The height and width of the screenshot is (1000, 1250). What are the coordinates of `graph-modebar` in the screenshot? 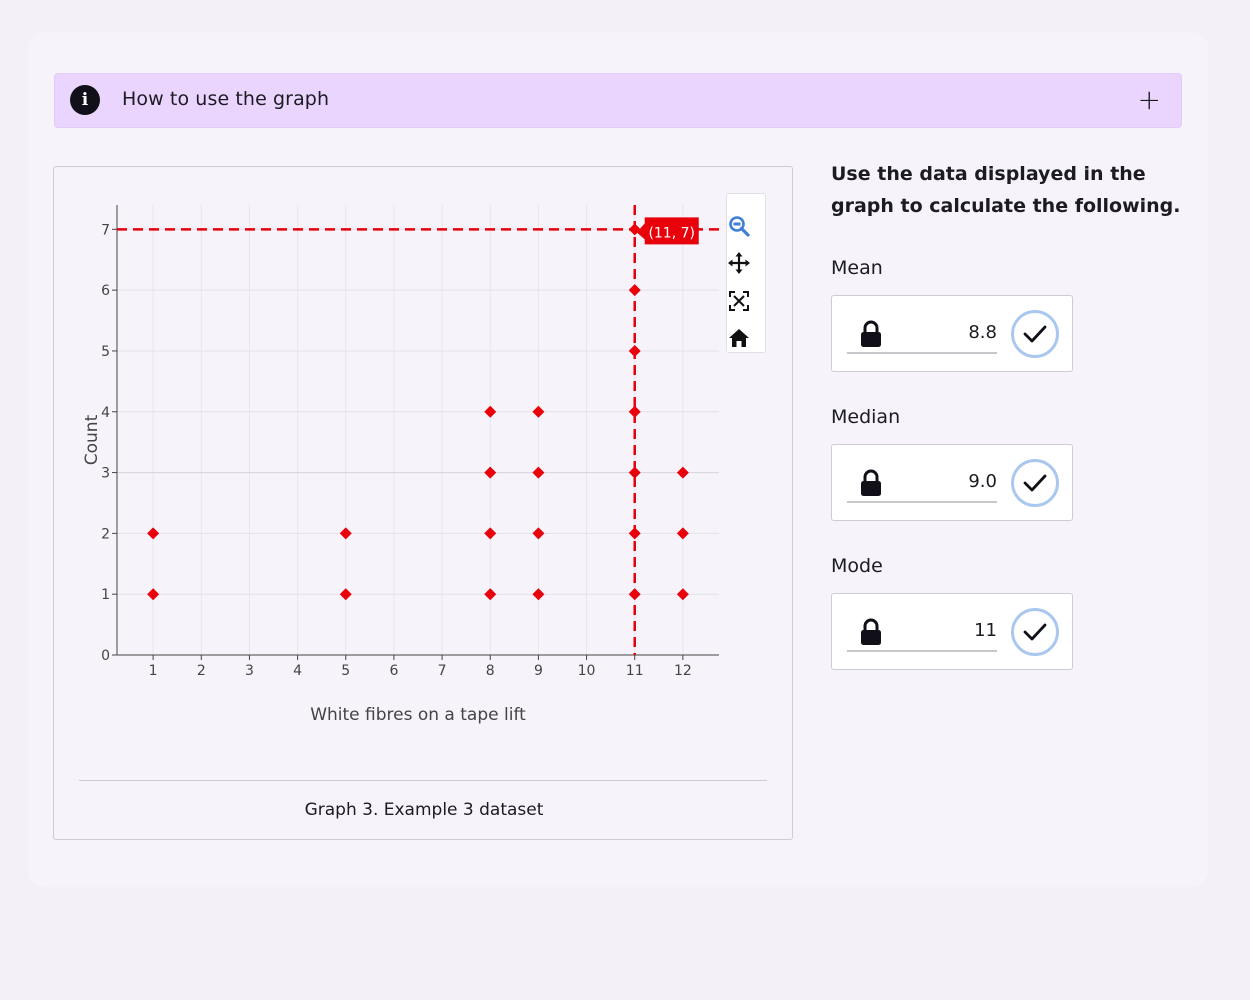 It's located at (746, 273).